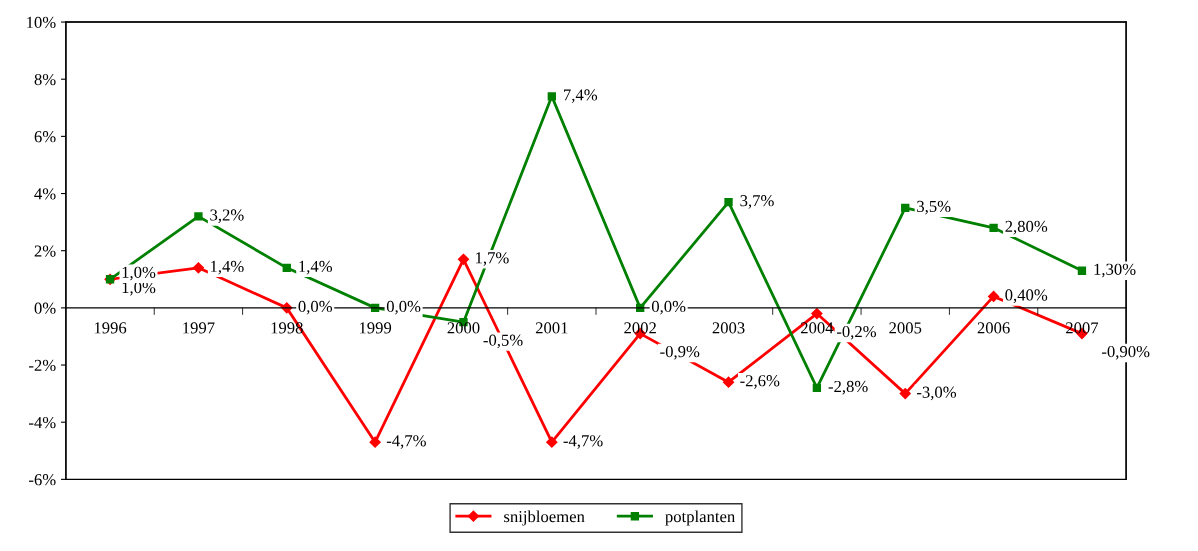  What do you see at coordinates (45, 308) in the screenshot?
I see `y-tick-label: 0%` at bounding box center [45, 308].